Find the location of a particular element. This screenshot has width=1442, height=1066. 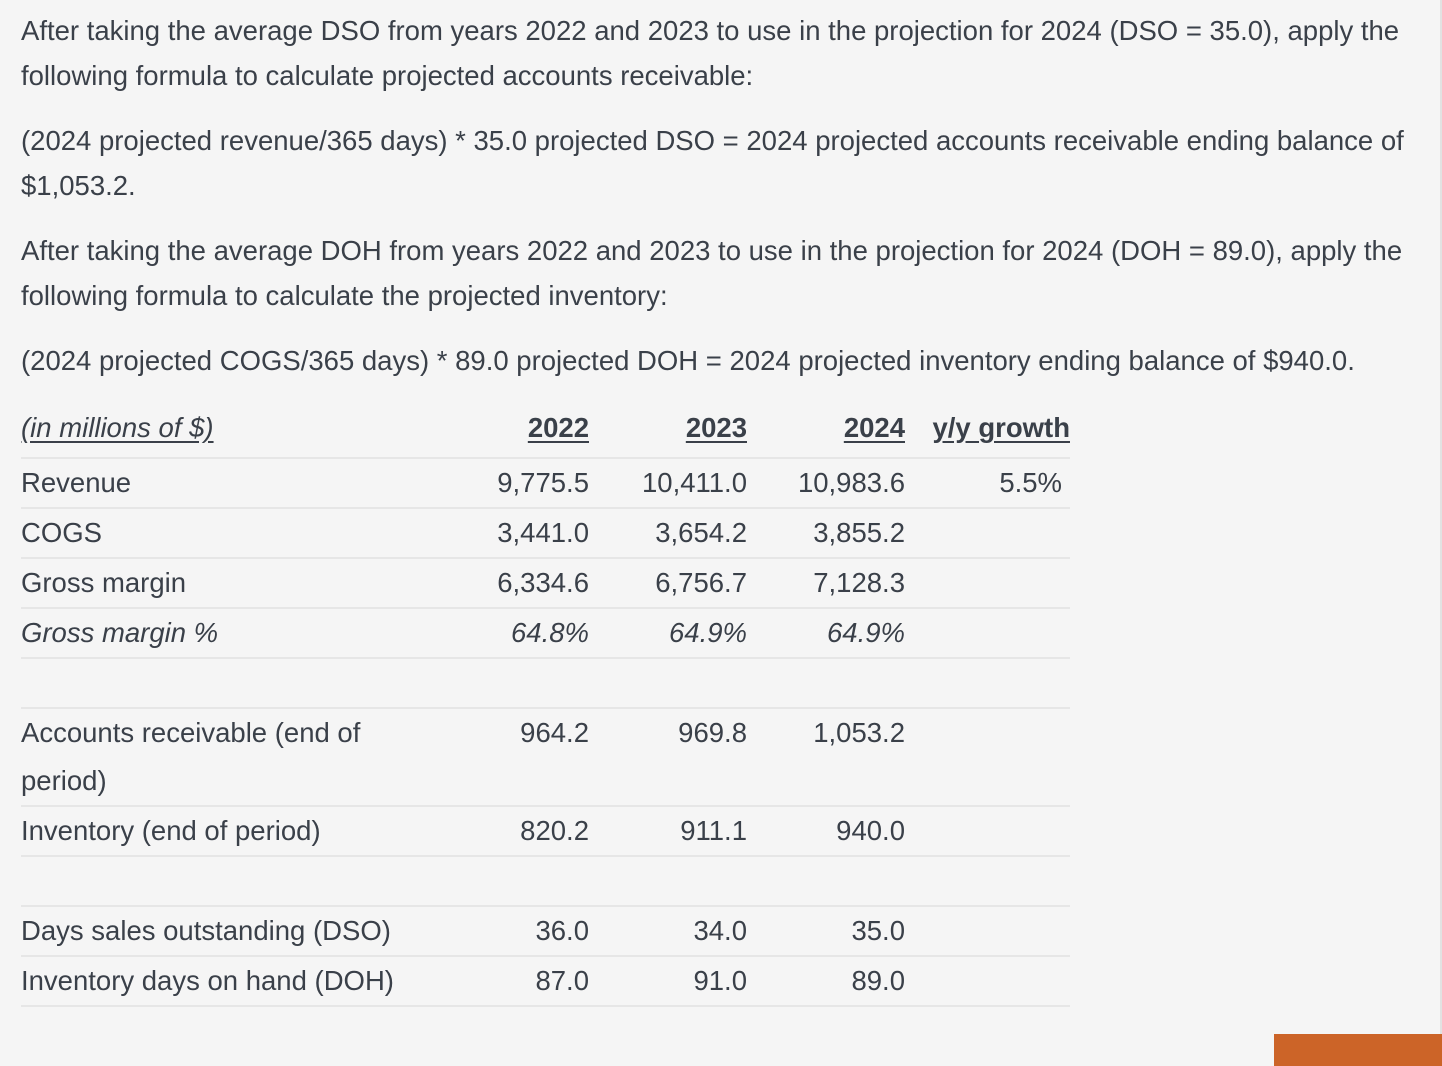

cell-2022: 36.0 is located at coordinates (513, 930).